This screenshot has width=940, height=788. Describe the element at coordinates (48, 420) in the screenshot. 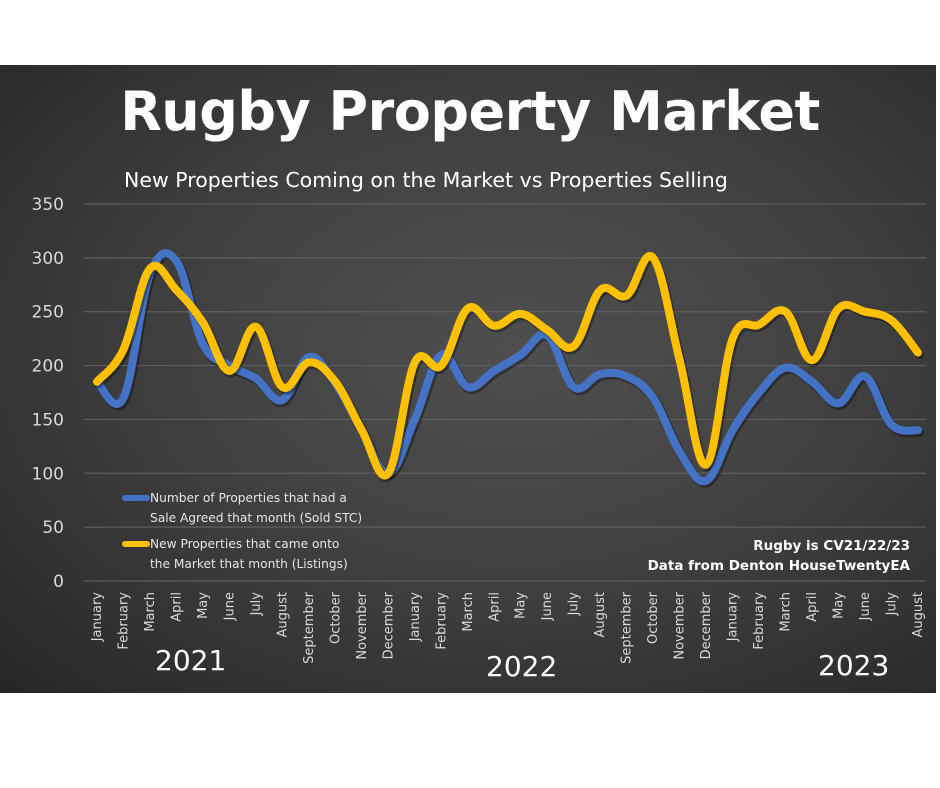

I see `y-tick-label: 150` at that location.